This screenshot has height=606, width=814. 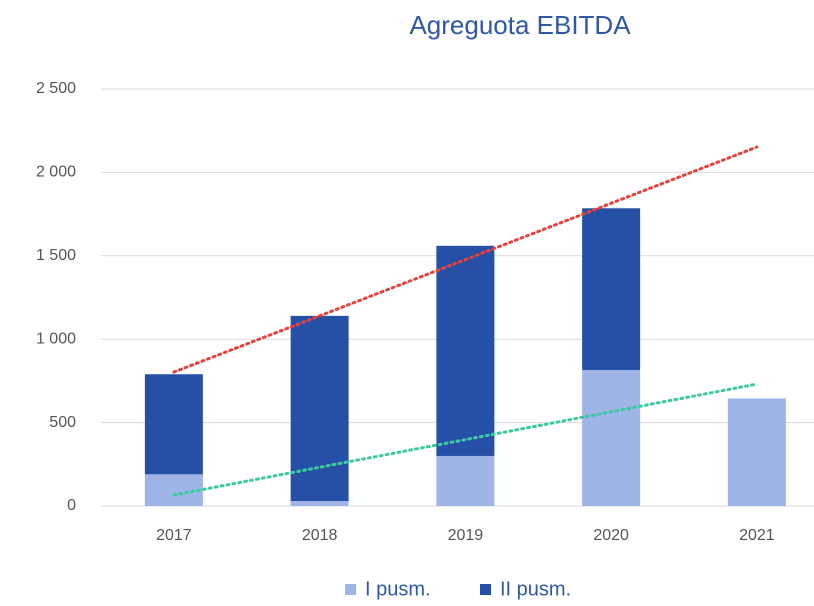 I want to click on y-tick-label: 500, so click(x=62, y=422).